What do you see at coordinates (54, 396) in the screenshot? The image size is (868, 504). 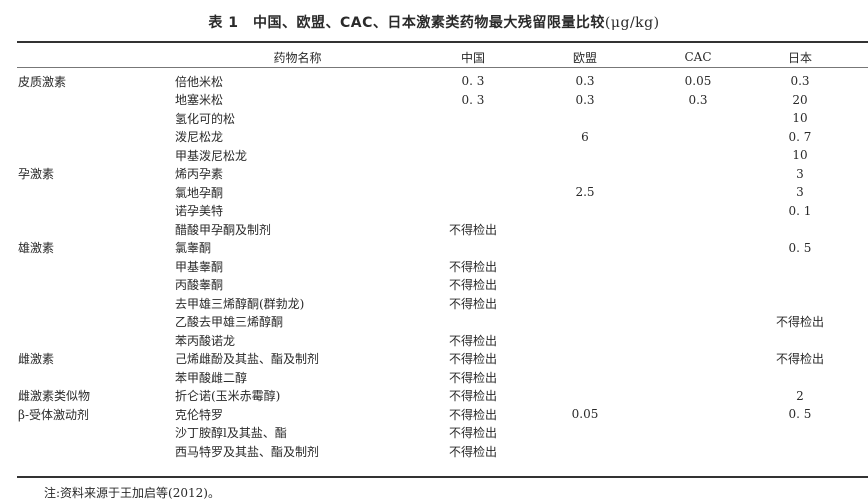 I see `category-cell: 雌激素类似物` at bounding box center [54, 396].